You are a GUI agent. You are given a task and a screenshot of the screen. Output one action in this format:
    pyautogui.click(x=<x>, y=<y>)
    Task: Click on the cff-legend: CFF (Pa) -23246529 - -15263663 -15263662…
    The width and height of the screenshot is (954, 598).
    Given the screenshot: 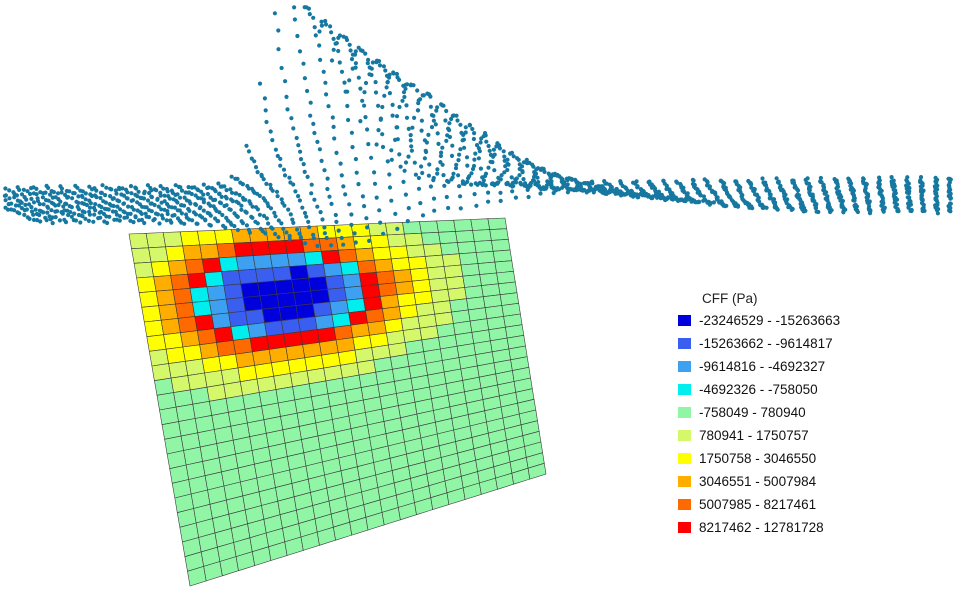 What is the action you would take?
    pyautogui.click(x=803, y=414)
    